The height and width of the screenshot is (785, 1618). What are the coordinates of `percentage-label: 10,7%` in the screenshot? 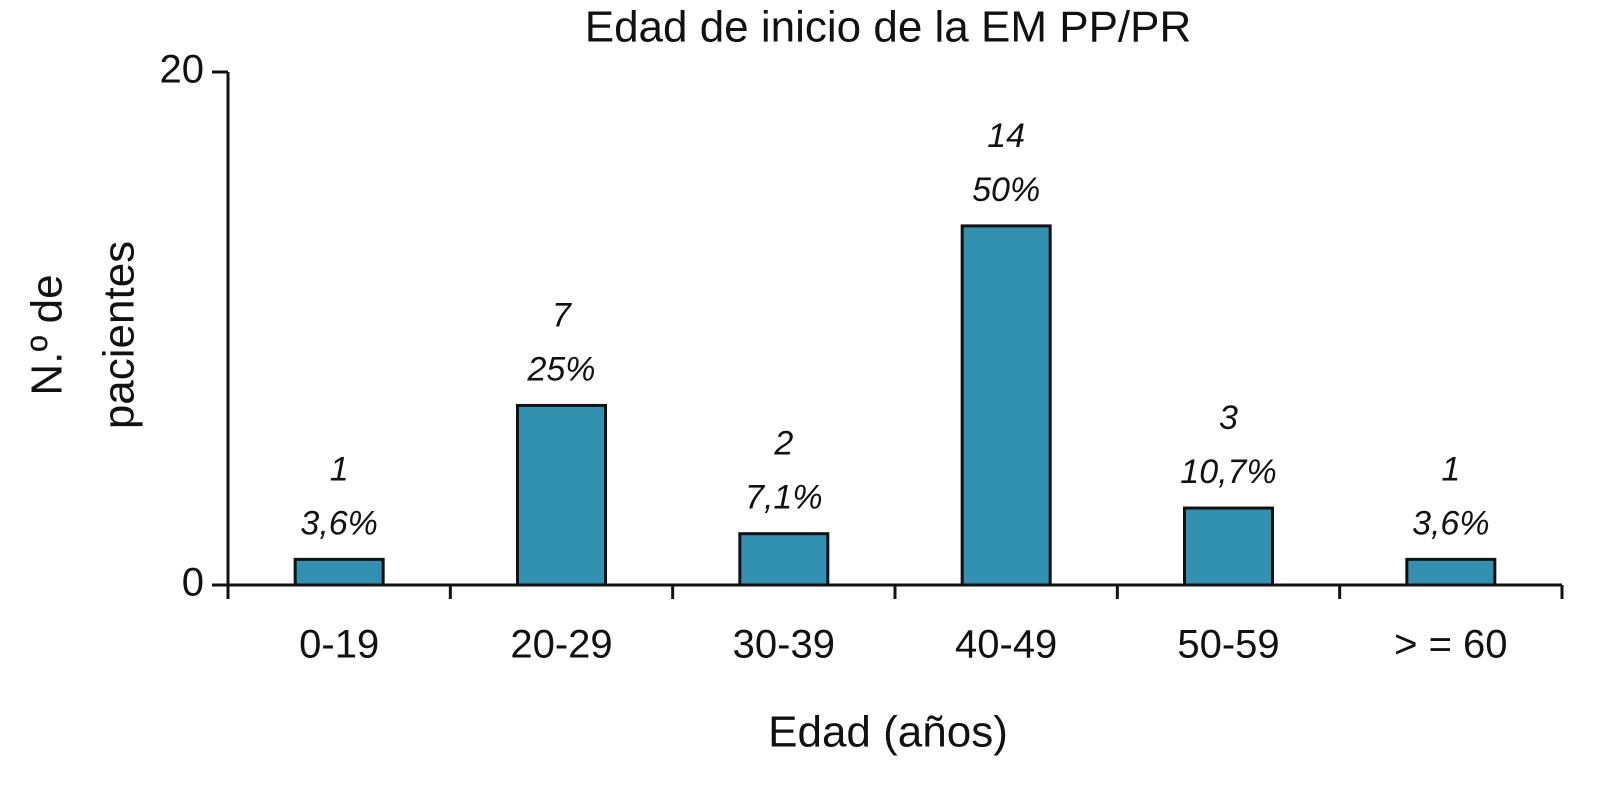 It's located at (1228, 472).